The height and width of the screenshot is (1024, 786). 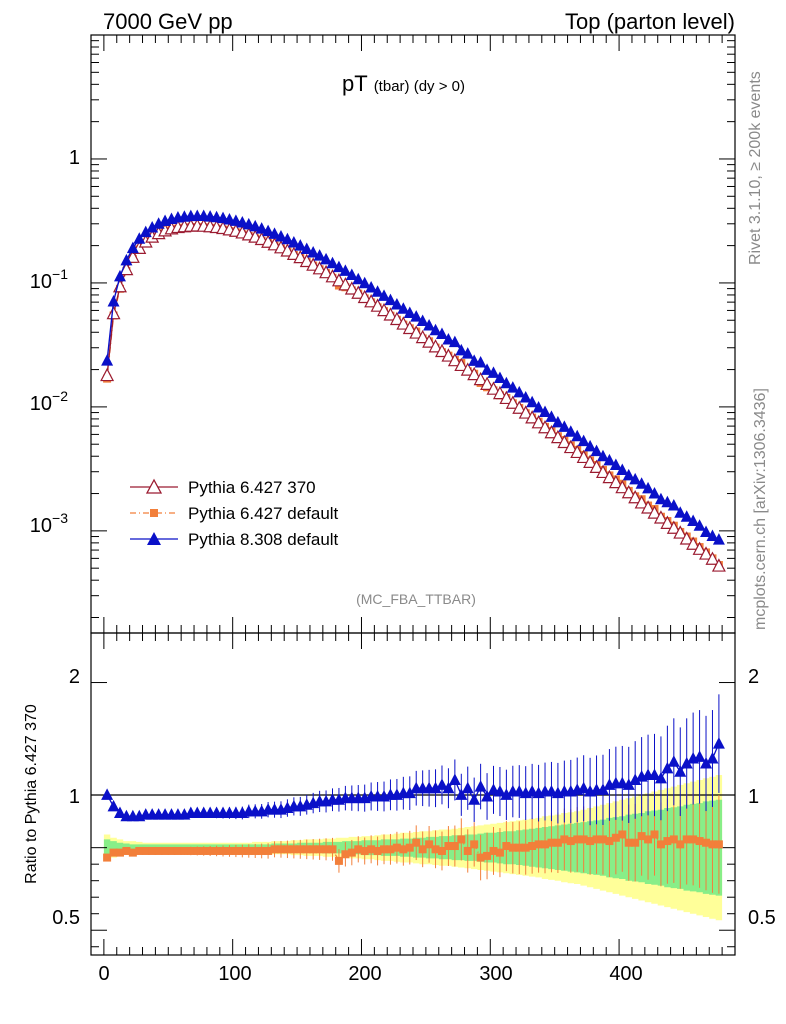 What do you see at coordinates (495, 974) in the screenshot?
I see `xtick-label-300: 300` at bounding box center [495, 974].